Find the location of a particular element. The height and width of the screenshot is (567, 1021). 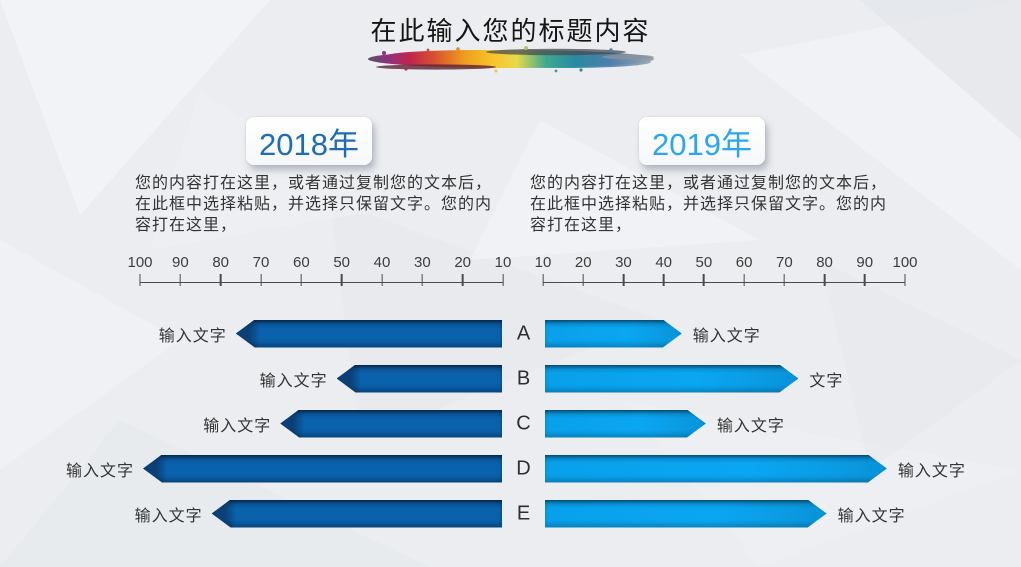

year-badge-2018: 2018年 is located at coordinates (309, 141).